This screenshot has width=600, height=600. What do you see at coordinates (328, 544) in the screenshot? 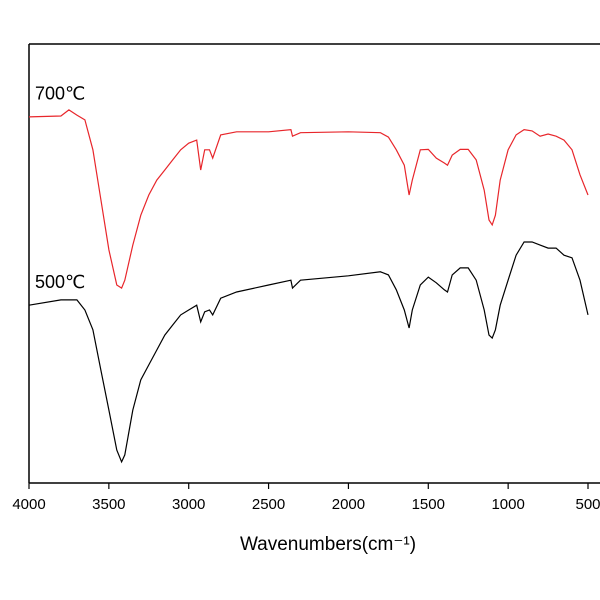
I see `x-axis-title: Wavenumbers(cm⁻¹)` at bounding box center [328, 544].